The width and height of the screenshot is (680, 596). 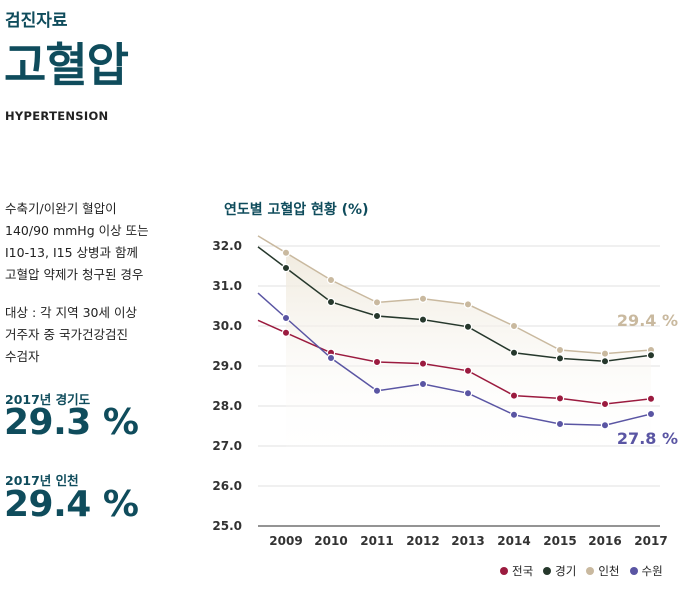 I want to click on legend-item: 수원, so click(x=646, y=571).